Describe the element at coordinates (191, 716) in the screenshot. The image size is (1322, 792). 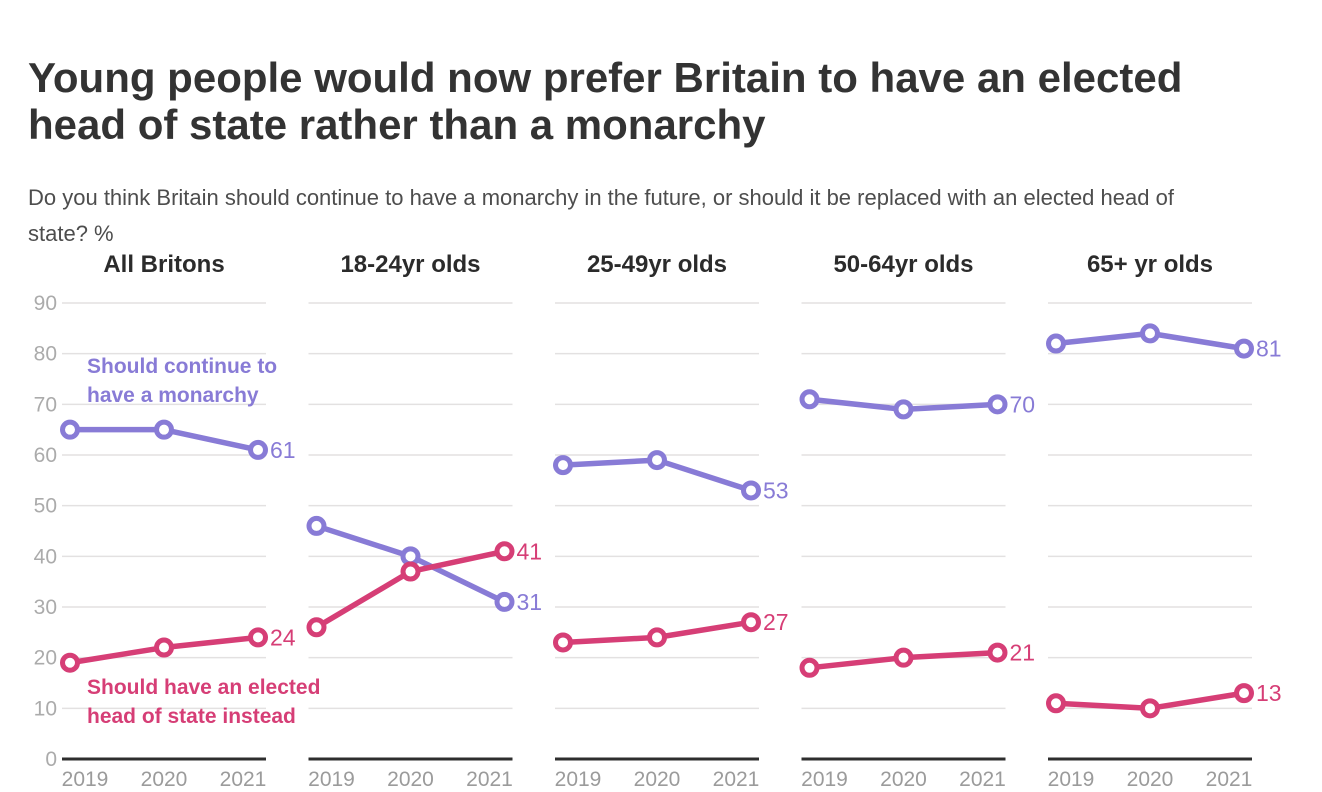
I see `series-label-elected-line2: head of state instead` at that location.